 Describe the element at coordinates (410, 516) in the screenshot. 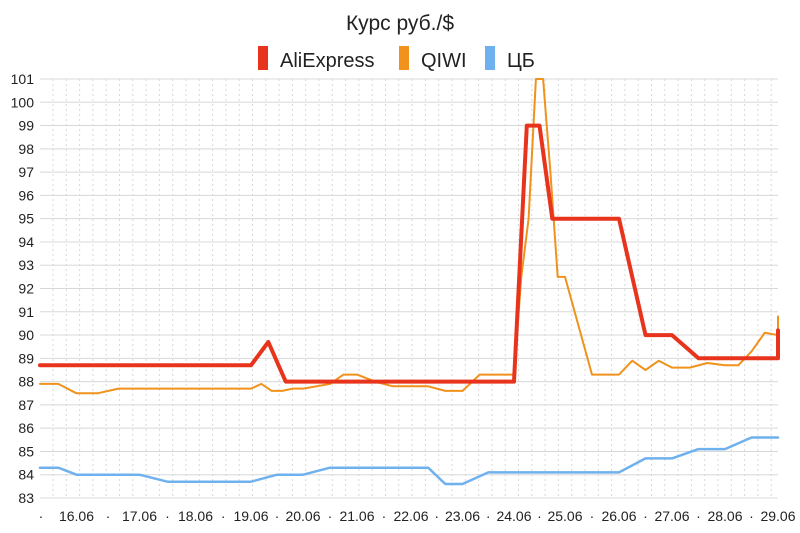

I see `x-tick-label: 22.06` at that location.